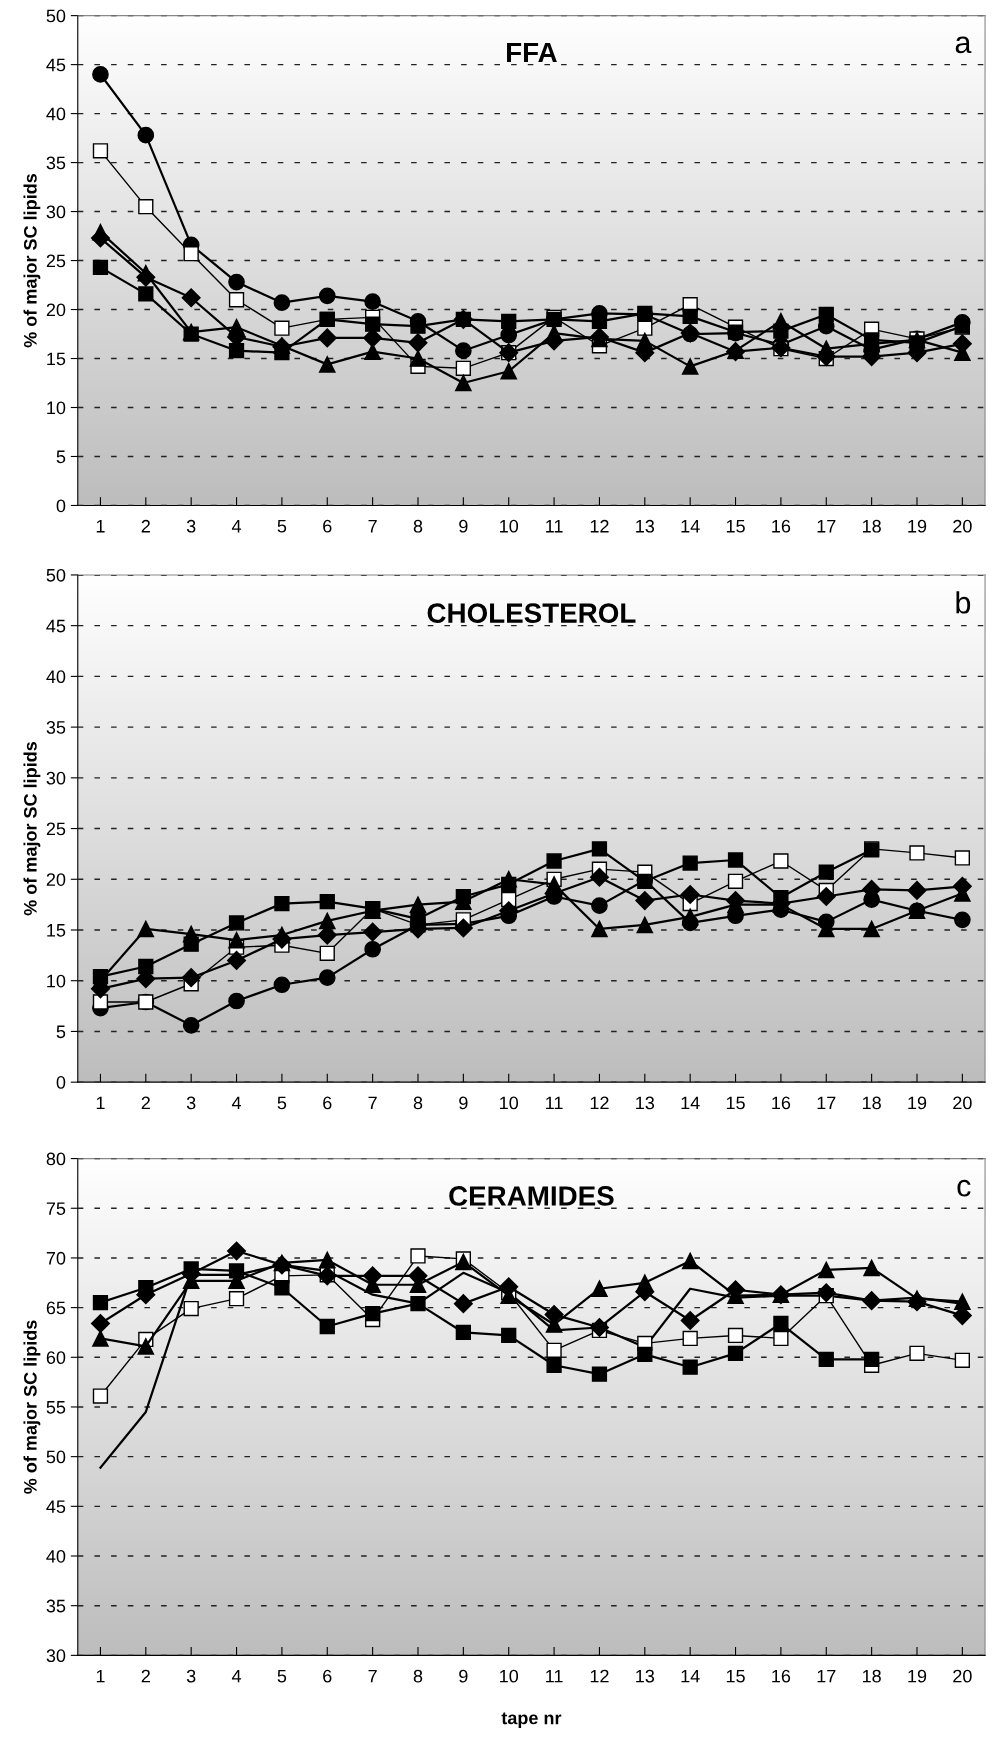 The image size is (997, 1737). What do you see at coordinates (56, 1308) in the screenshot?
I see `y-tick-label: 65` at bounding box center [56, 1308].